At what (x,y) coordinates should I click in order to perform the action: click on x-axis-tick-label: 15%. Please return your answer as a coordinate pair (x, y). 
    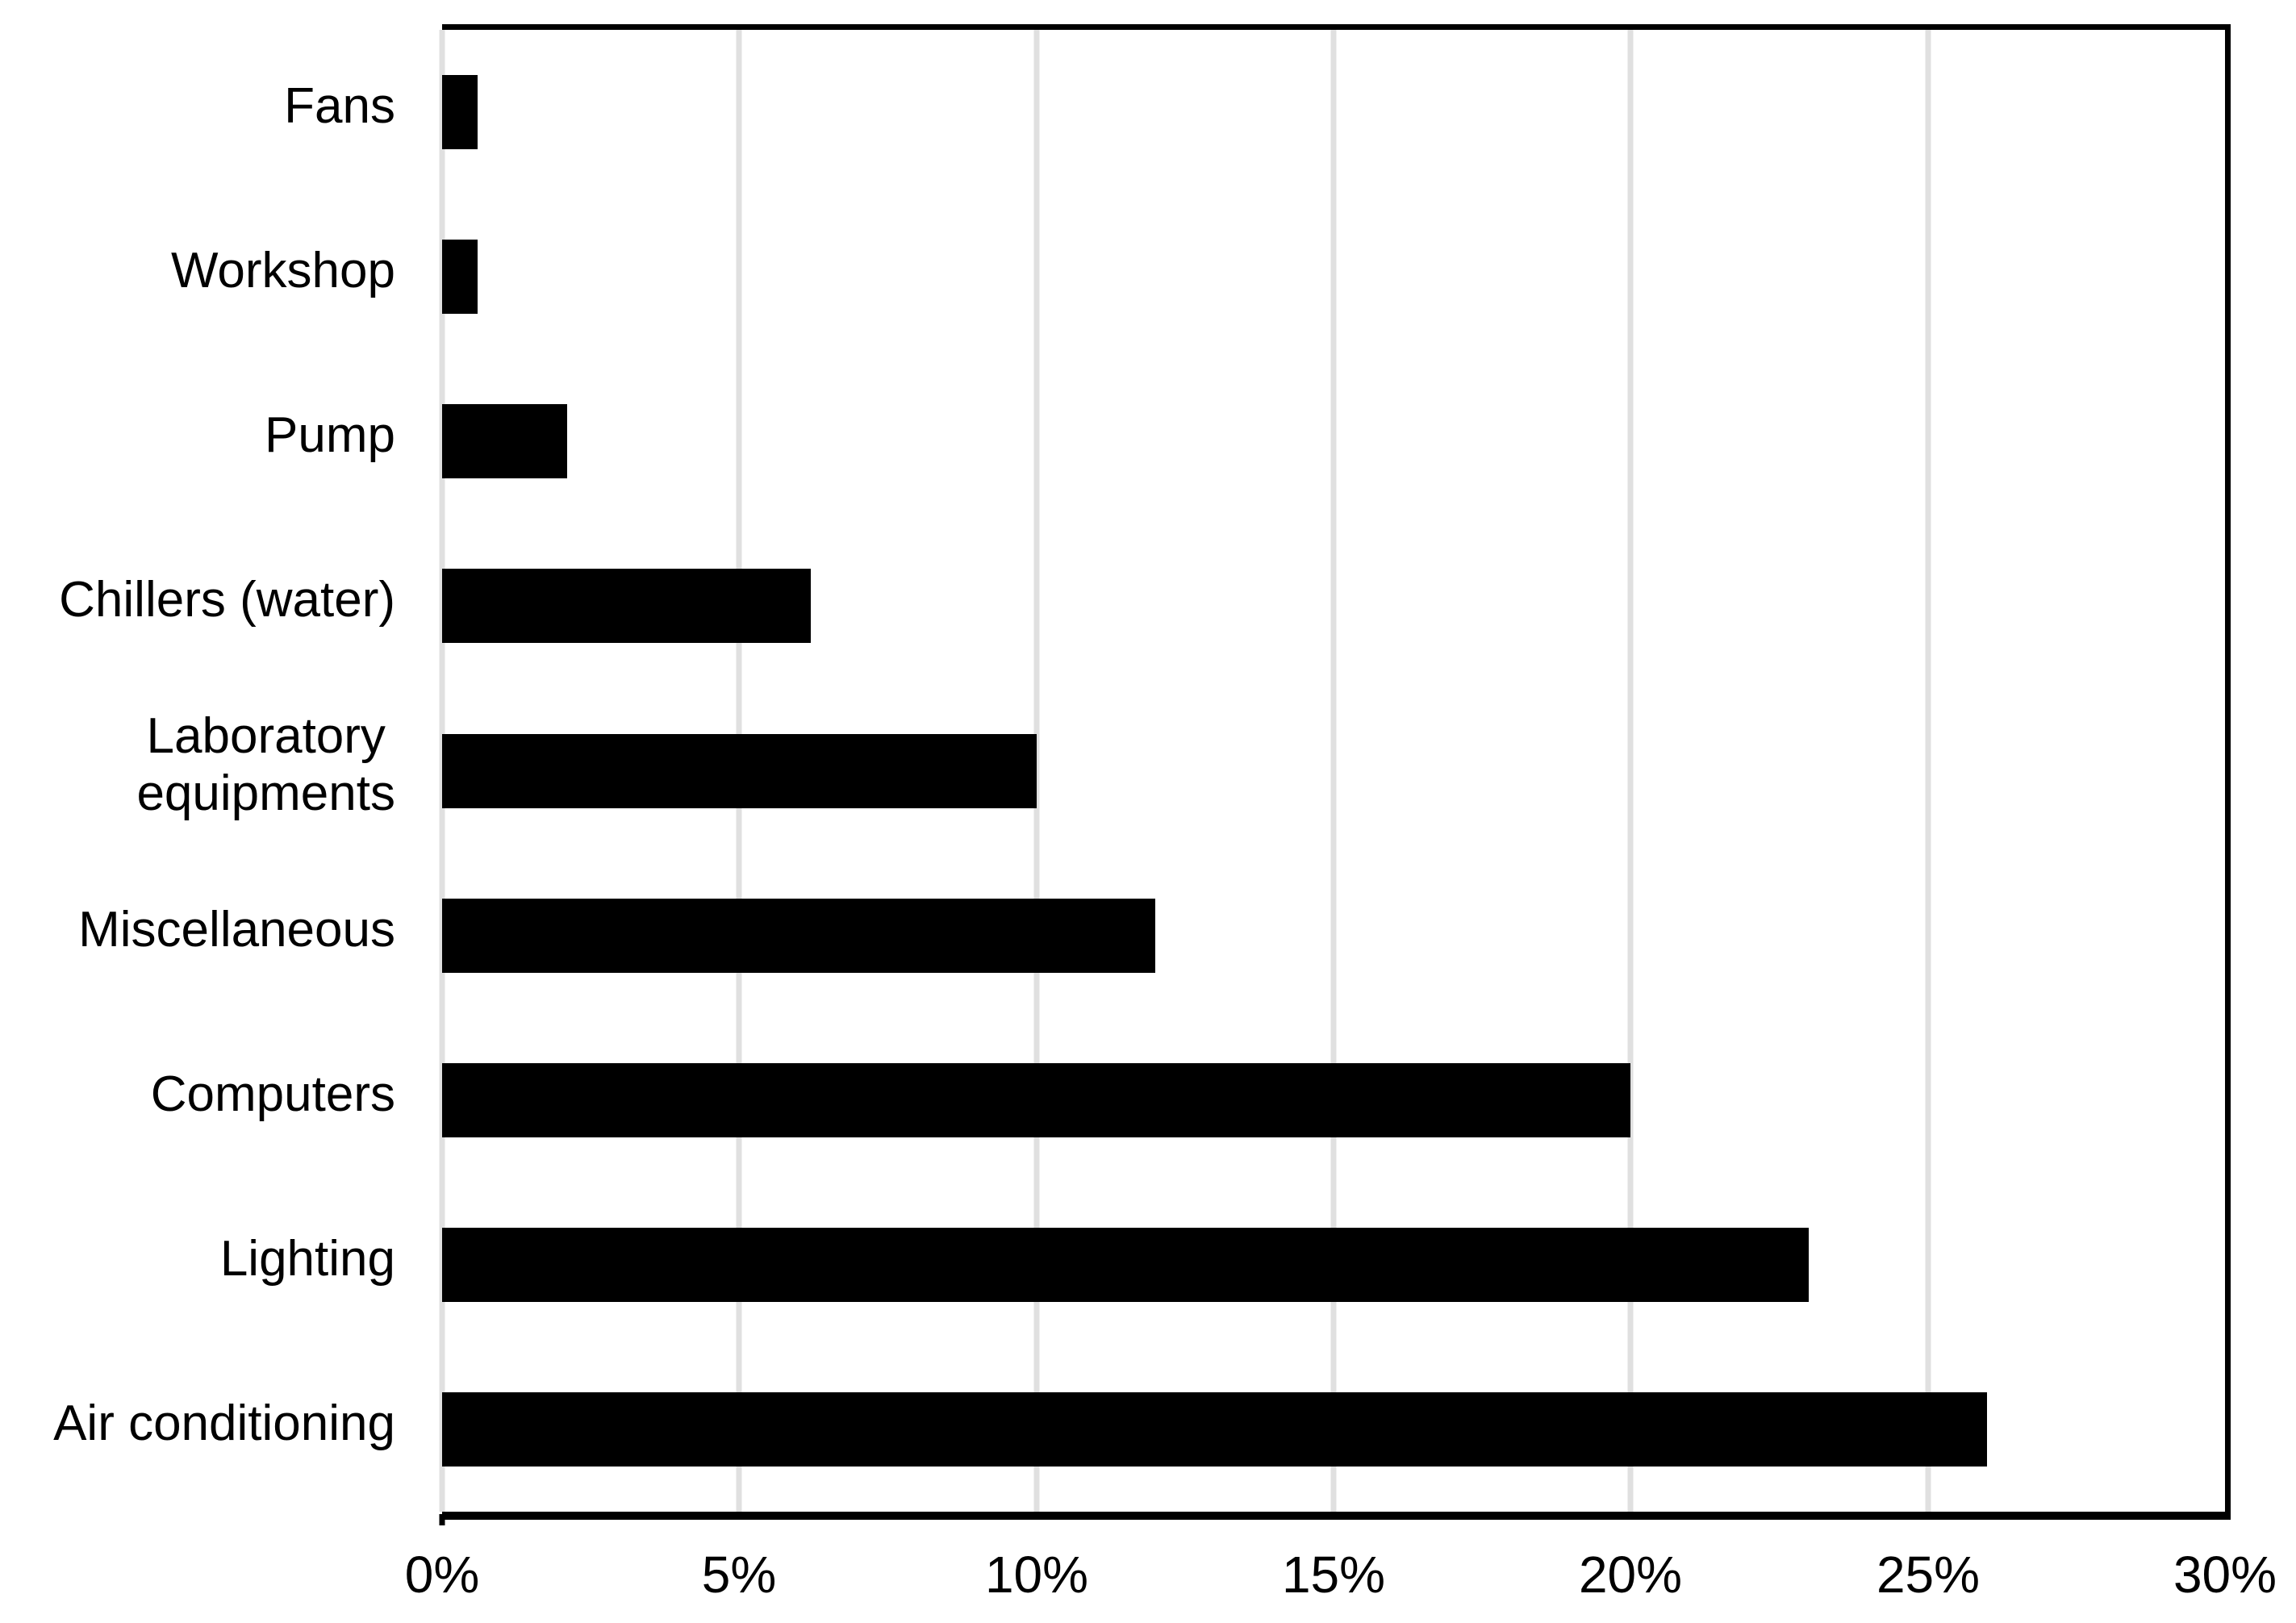
    Looking at the image, I should click on (1333, 1575).